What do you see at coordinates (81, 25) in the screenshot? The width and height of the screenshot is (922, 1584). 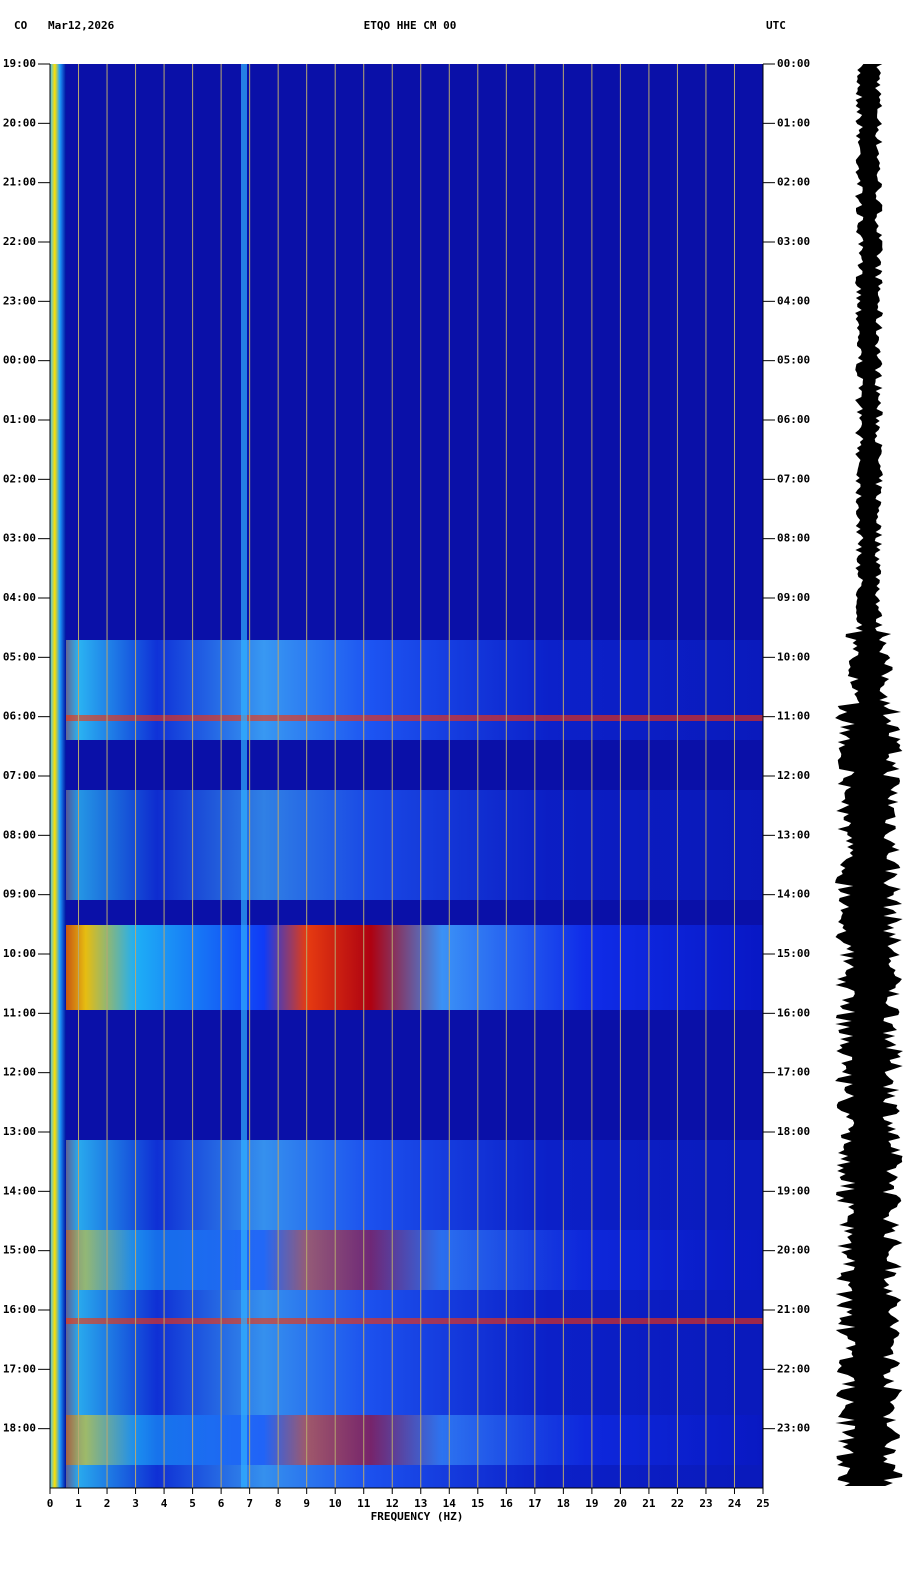 I see `date-label: Mar12,2026` at bounding box center [81, 25].